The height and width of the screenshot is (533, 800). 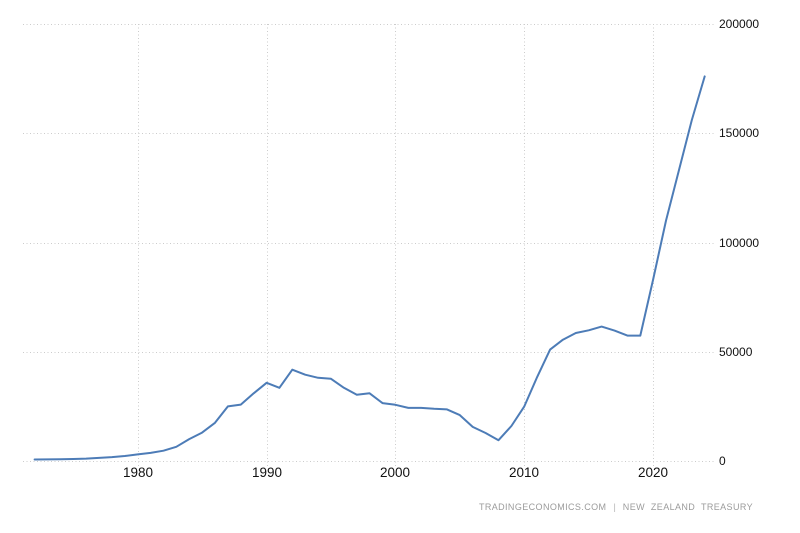 What do you see at coordinates (687, 507) in the screenshot?
I see `attribution-source-provider: NEW ZEALAND TREASURY` at bounding box center [687, 507].